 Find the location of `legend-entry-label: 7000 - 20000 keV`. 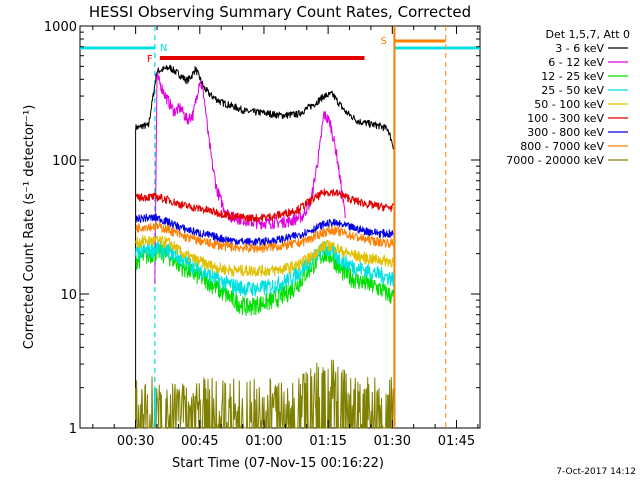

legend-entry-label: 7000 - 20000 keV is located at coordinates (555, 160).